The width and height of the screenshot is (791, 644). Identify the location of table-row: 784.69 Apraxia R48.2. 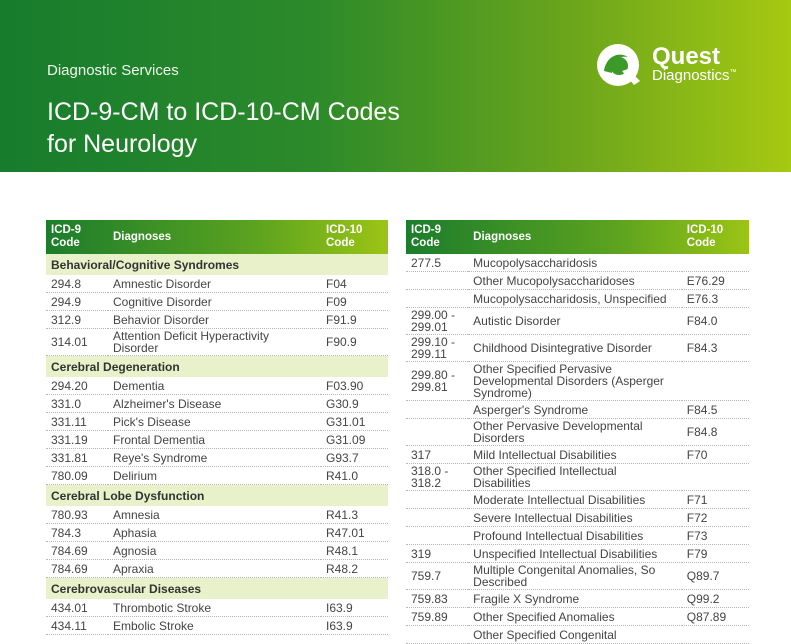
(217, 568).